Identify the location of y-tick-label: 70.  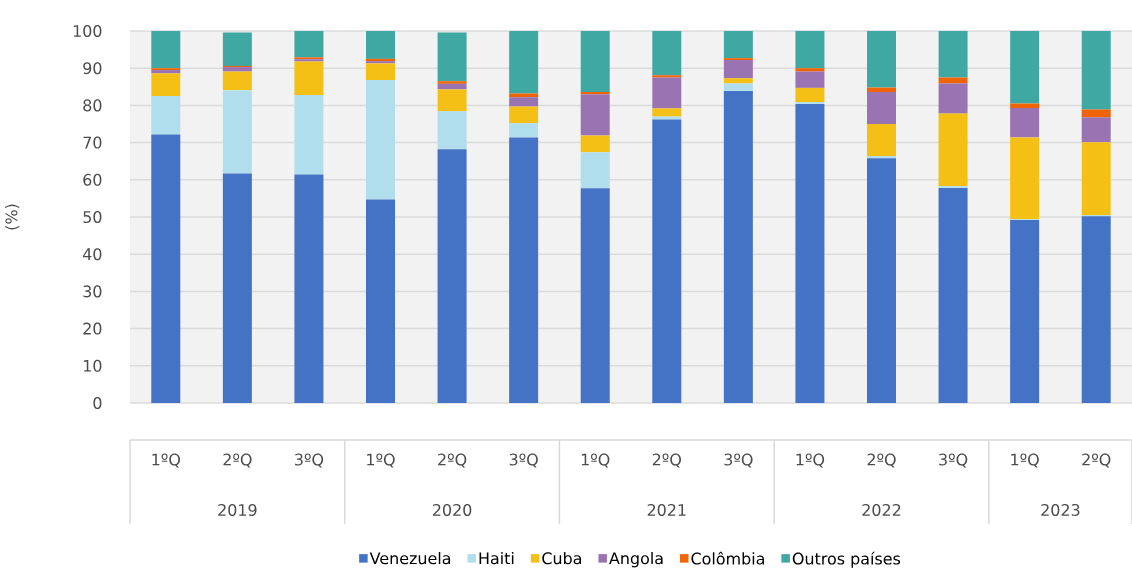
(92, 142).